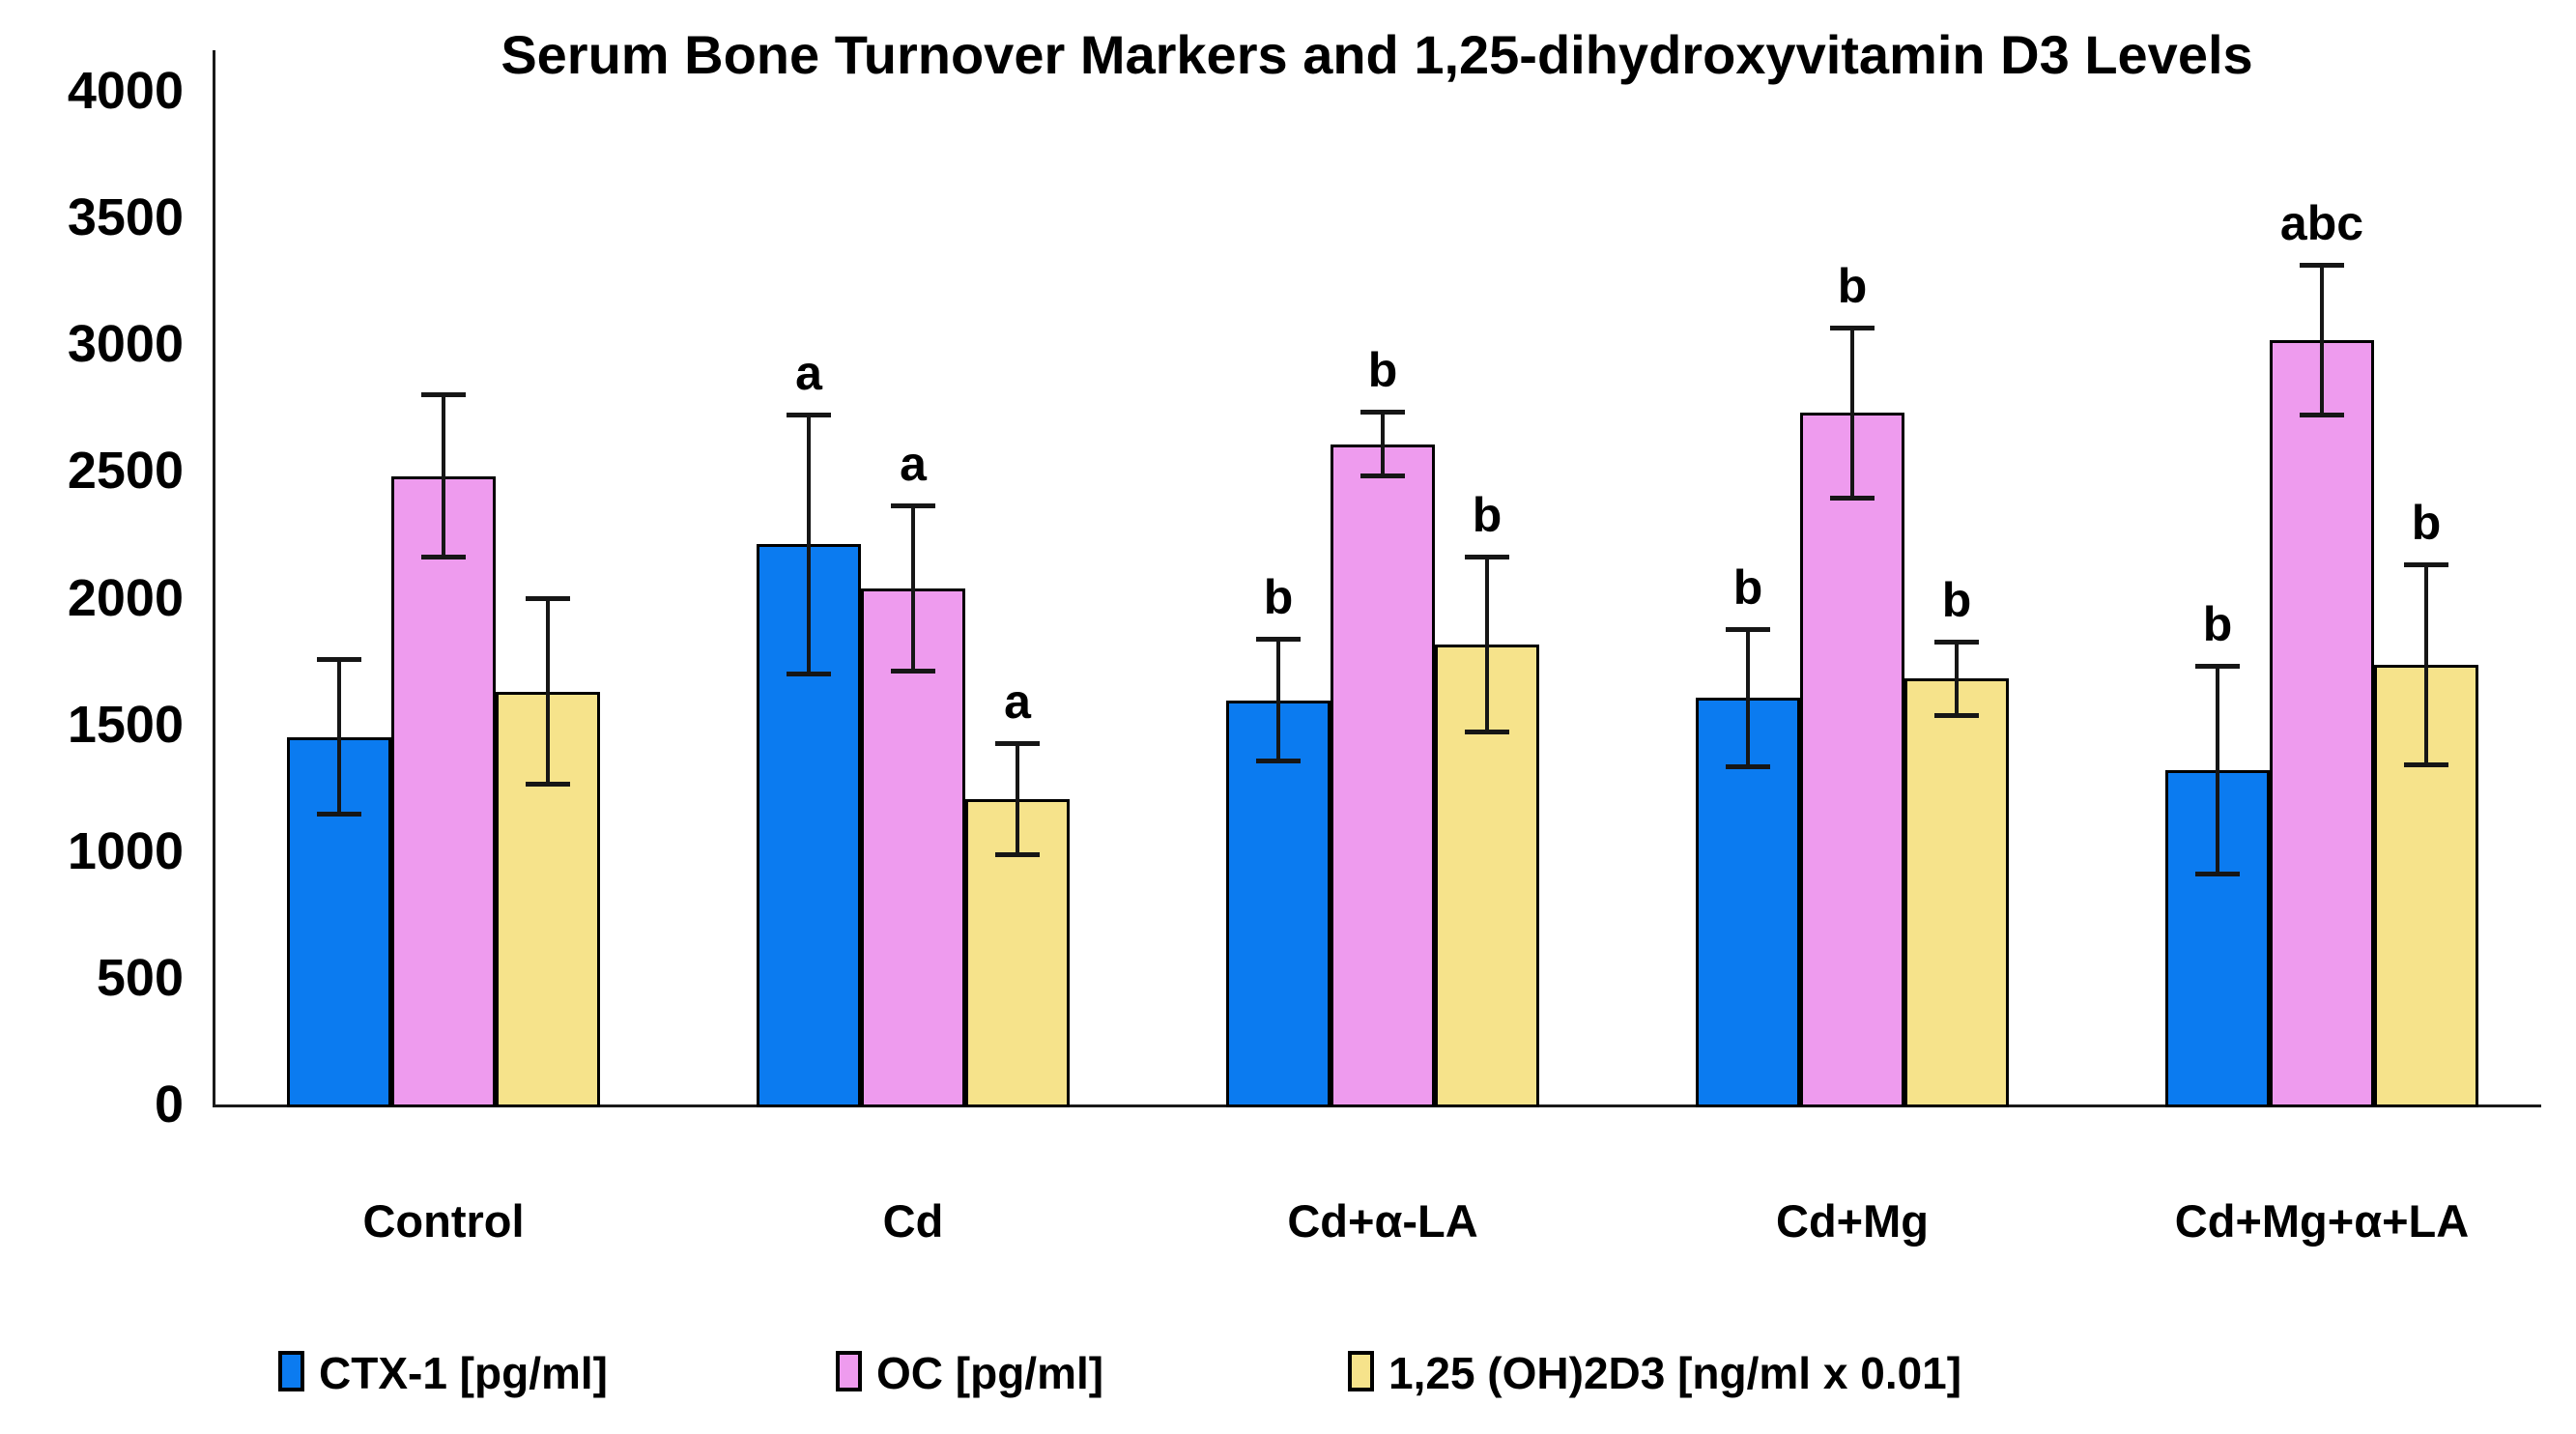 This screenshot has width=2576, height=1434. I want to click on y-tick-label: 2000, so click(126, 597).